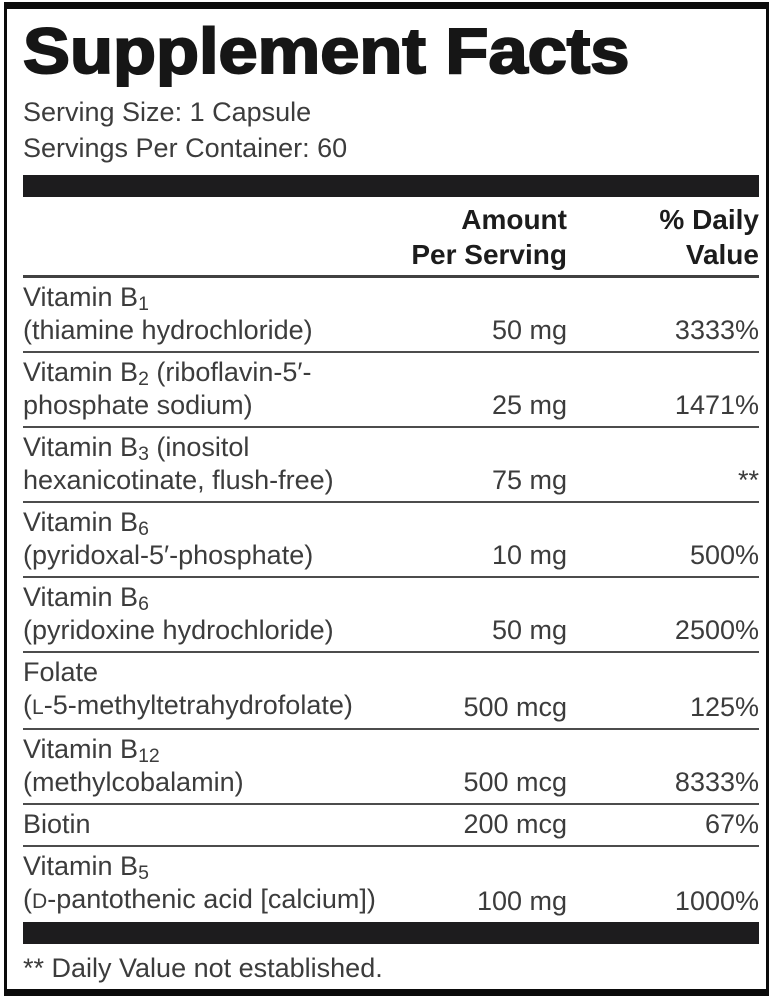 The image size is (773, 1000). Describe the element at coordinates (716, 782) in the screenshot. I see `daily-value: 8333%` at that location.